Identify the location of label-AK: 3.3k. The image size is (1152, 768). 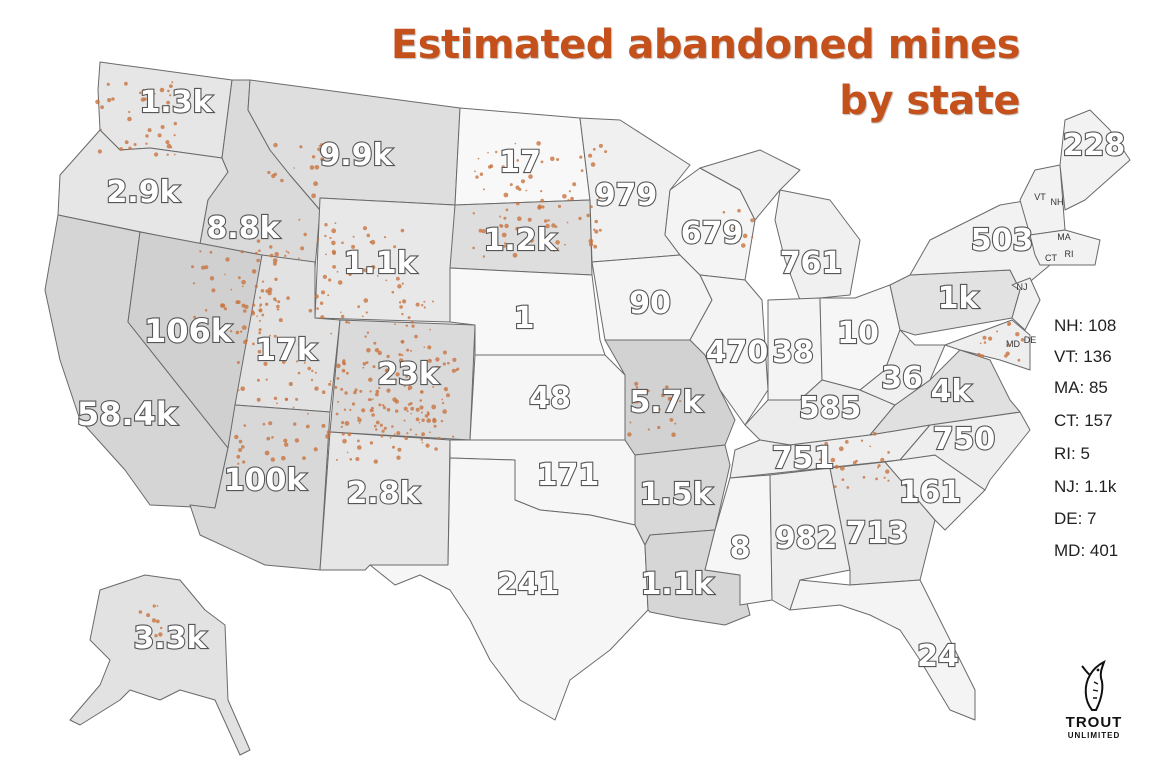
(170, 638).